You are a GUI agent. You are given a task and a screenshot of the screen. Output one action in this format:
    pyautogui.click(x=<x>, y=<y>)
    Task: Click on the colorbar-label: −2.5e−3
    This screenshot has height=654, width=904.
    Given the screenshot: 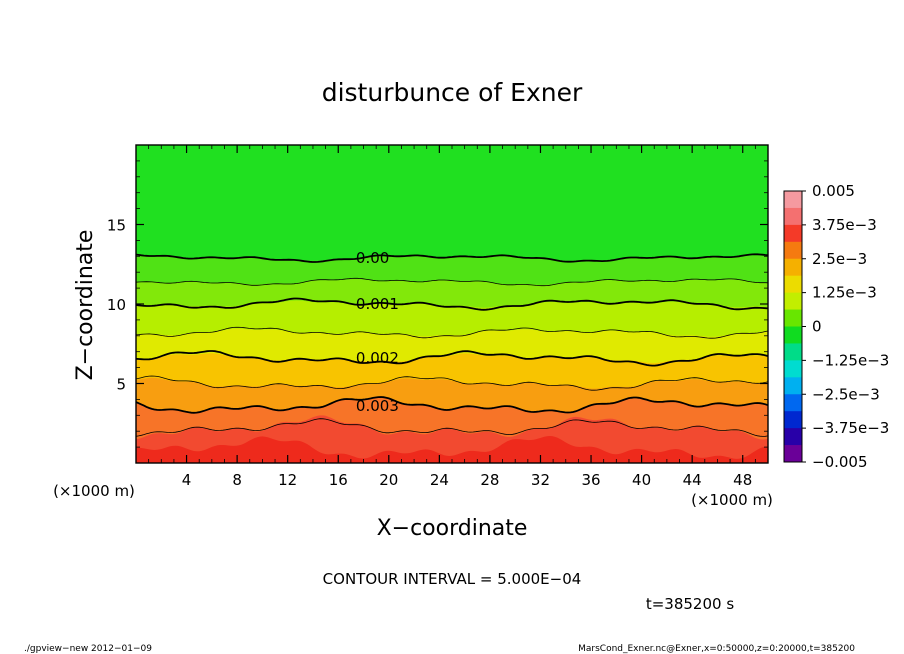 What is the action you would take?
    pyautogui.click(x=846, y=394)
    